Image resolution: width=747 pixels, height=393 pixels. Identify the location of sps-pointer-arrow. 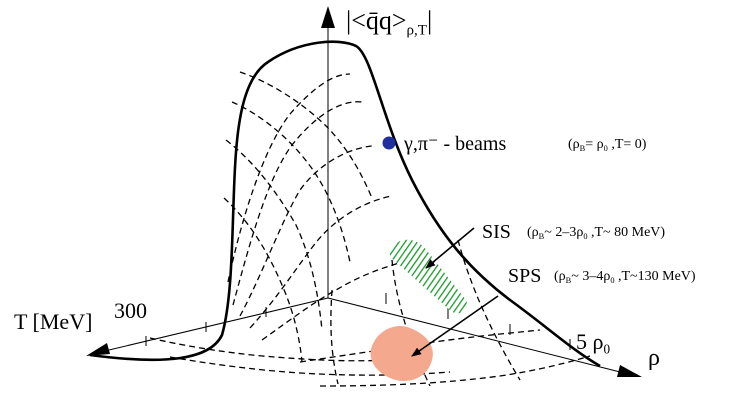
(455, 326).